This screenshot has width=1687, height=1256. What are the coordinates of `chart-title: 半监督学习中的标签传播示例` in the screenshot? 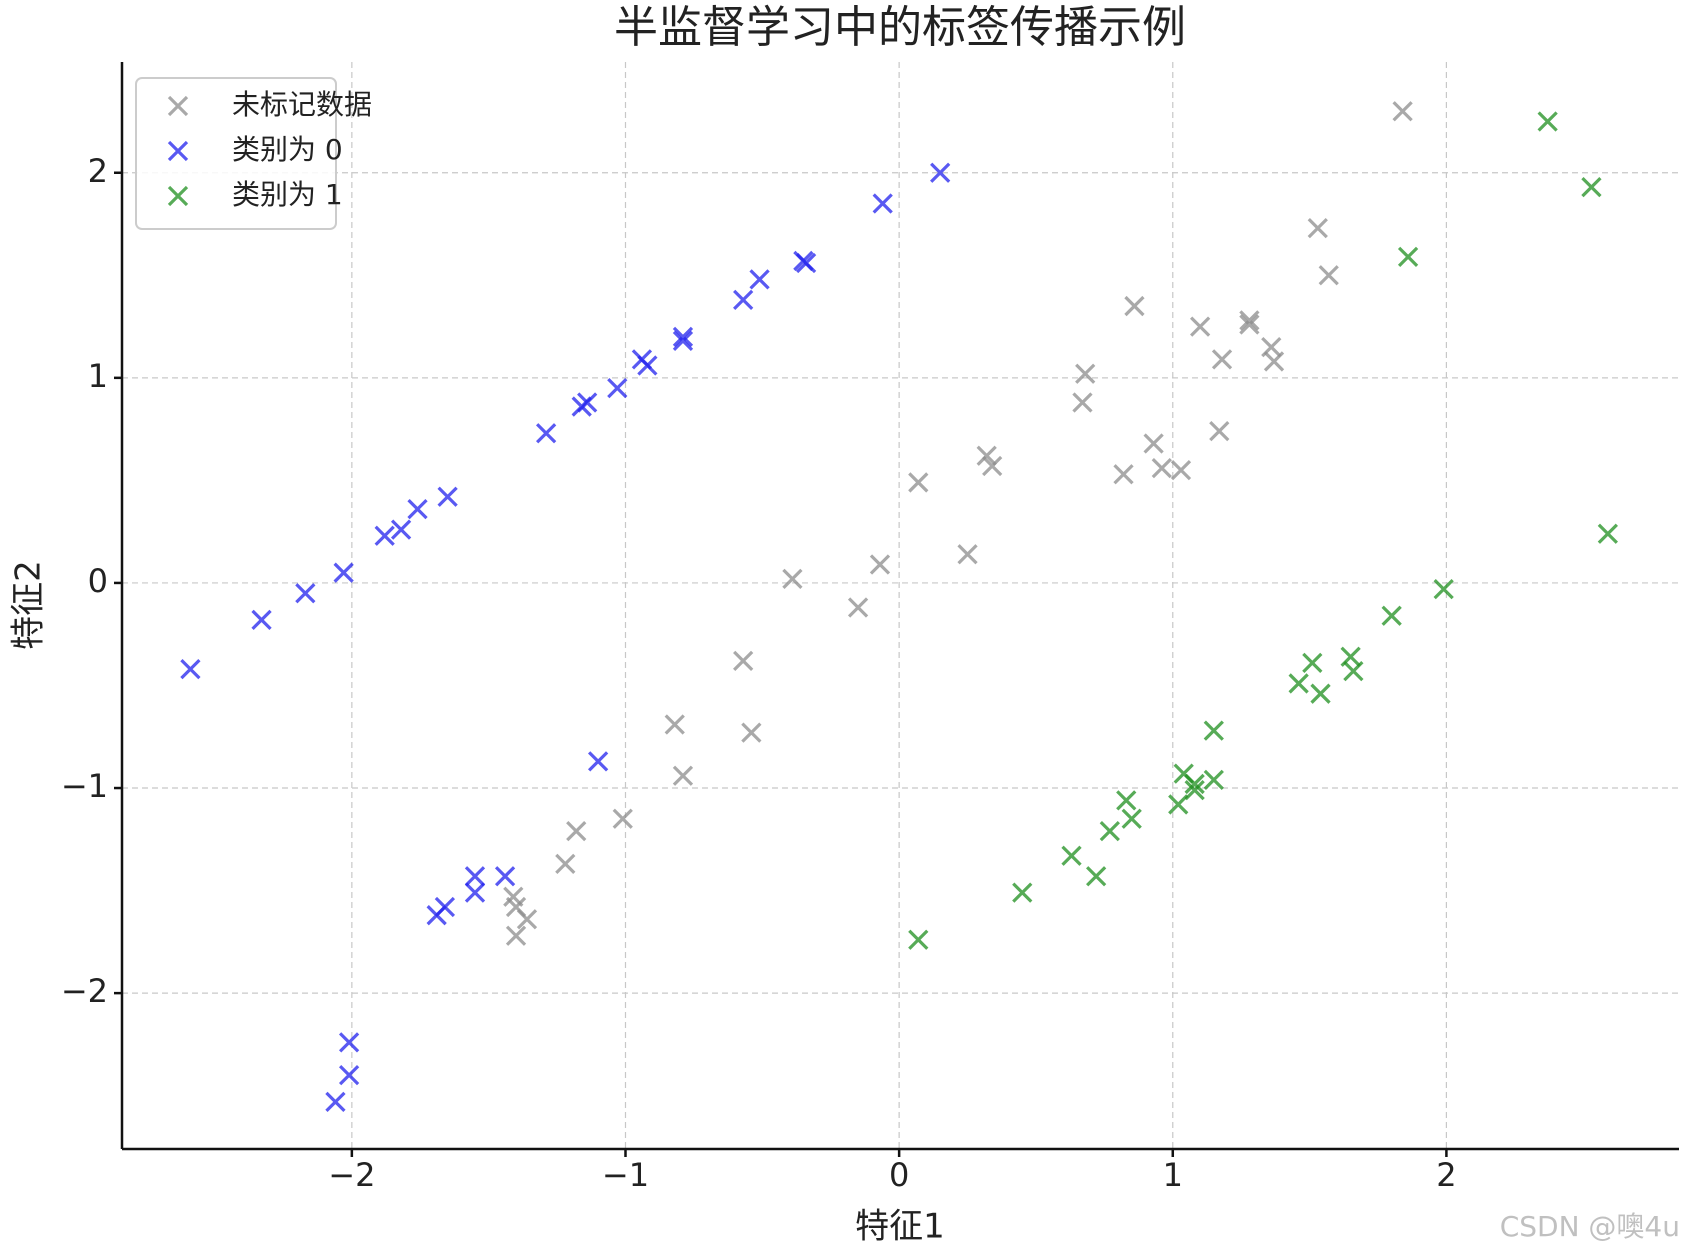 It's located at (900, 27).